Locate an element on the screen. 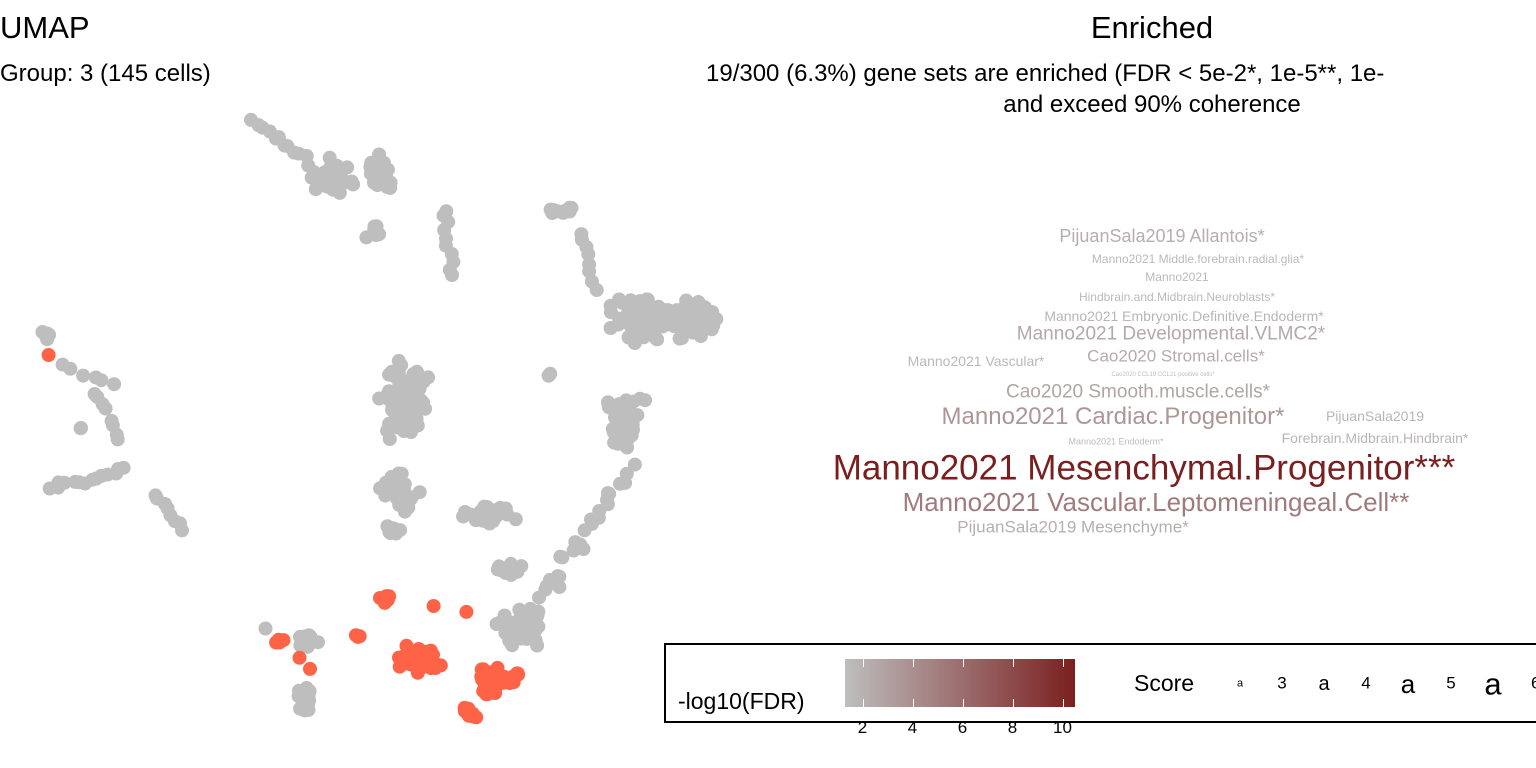  score-key-label: 3 is located at coordinates (1282, 683).